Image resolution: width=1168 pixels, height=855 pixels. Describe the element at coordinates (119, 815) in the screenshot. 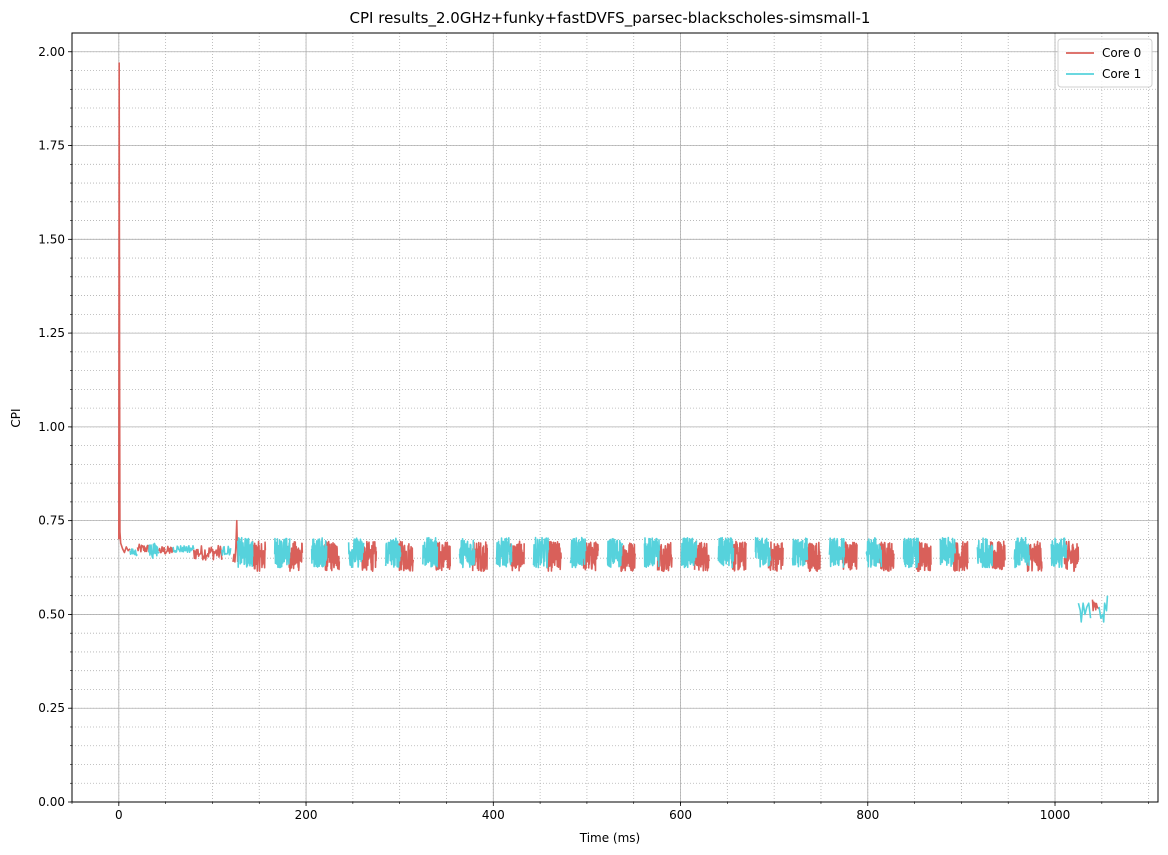

I see `x-tick-label: 0` at that location.